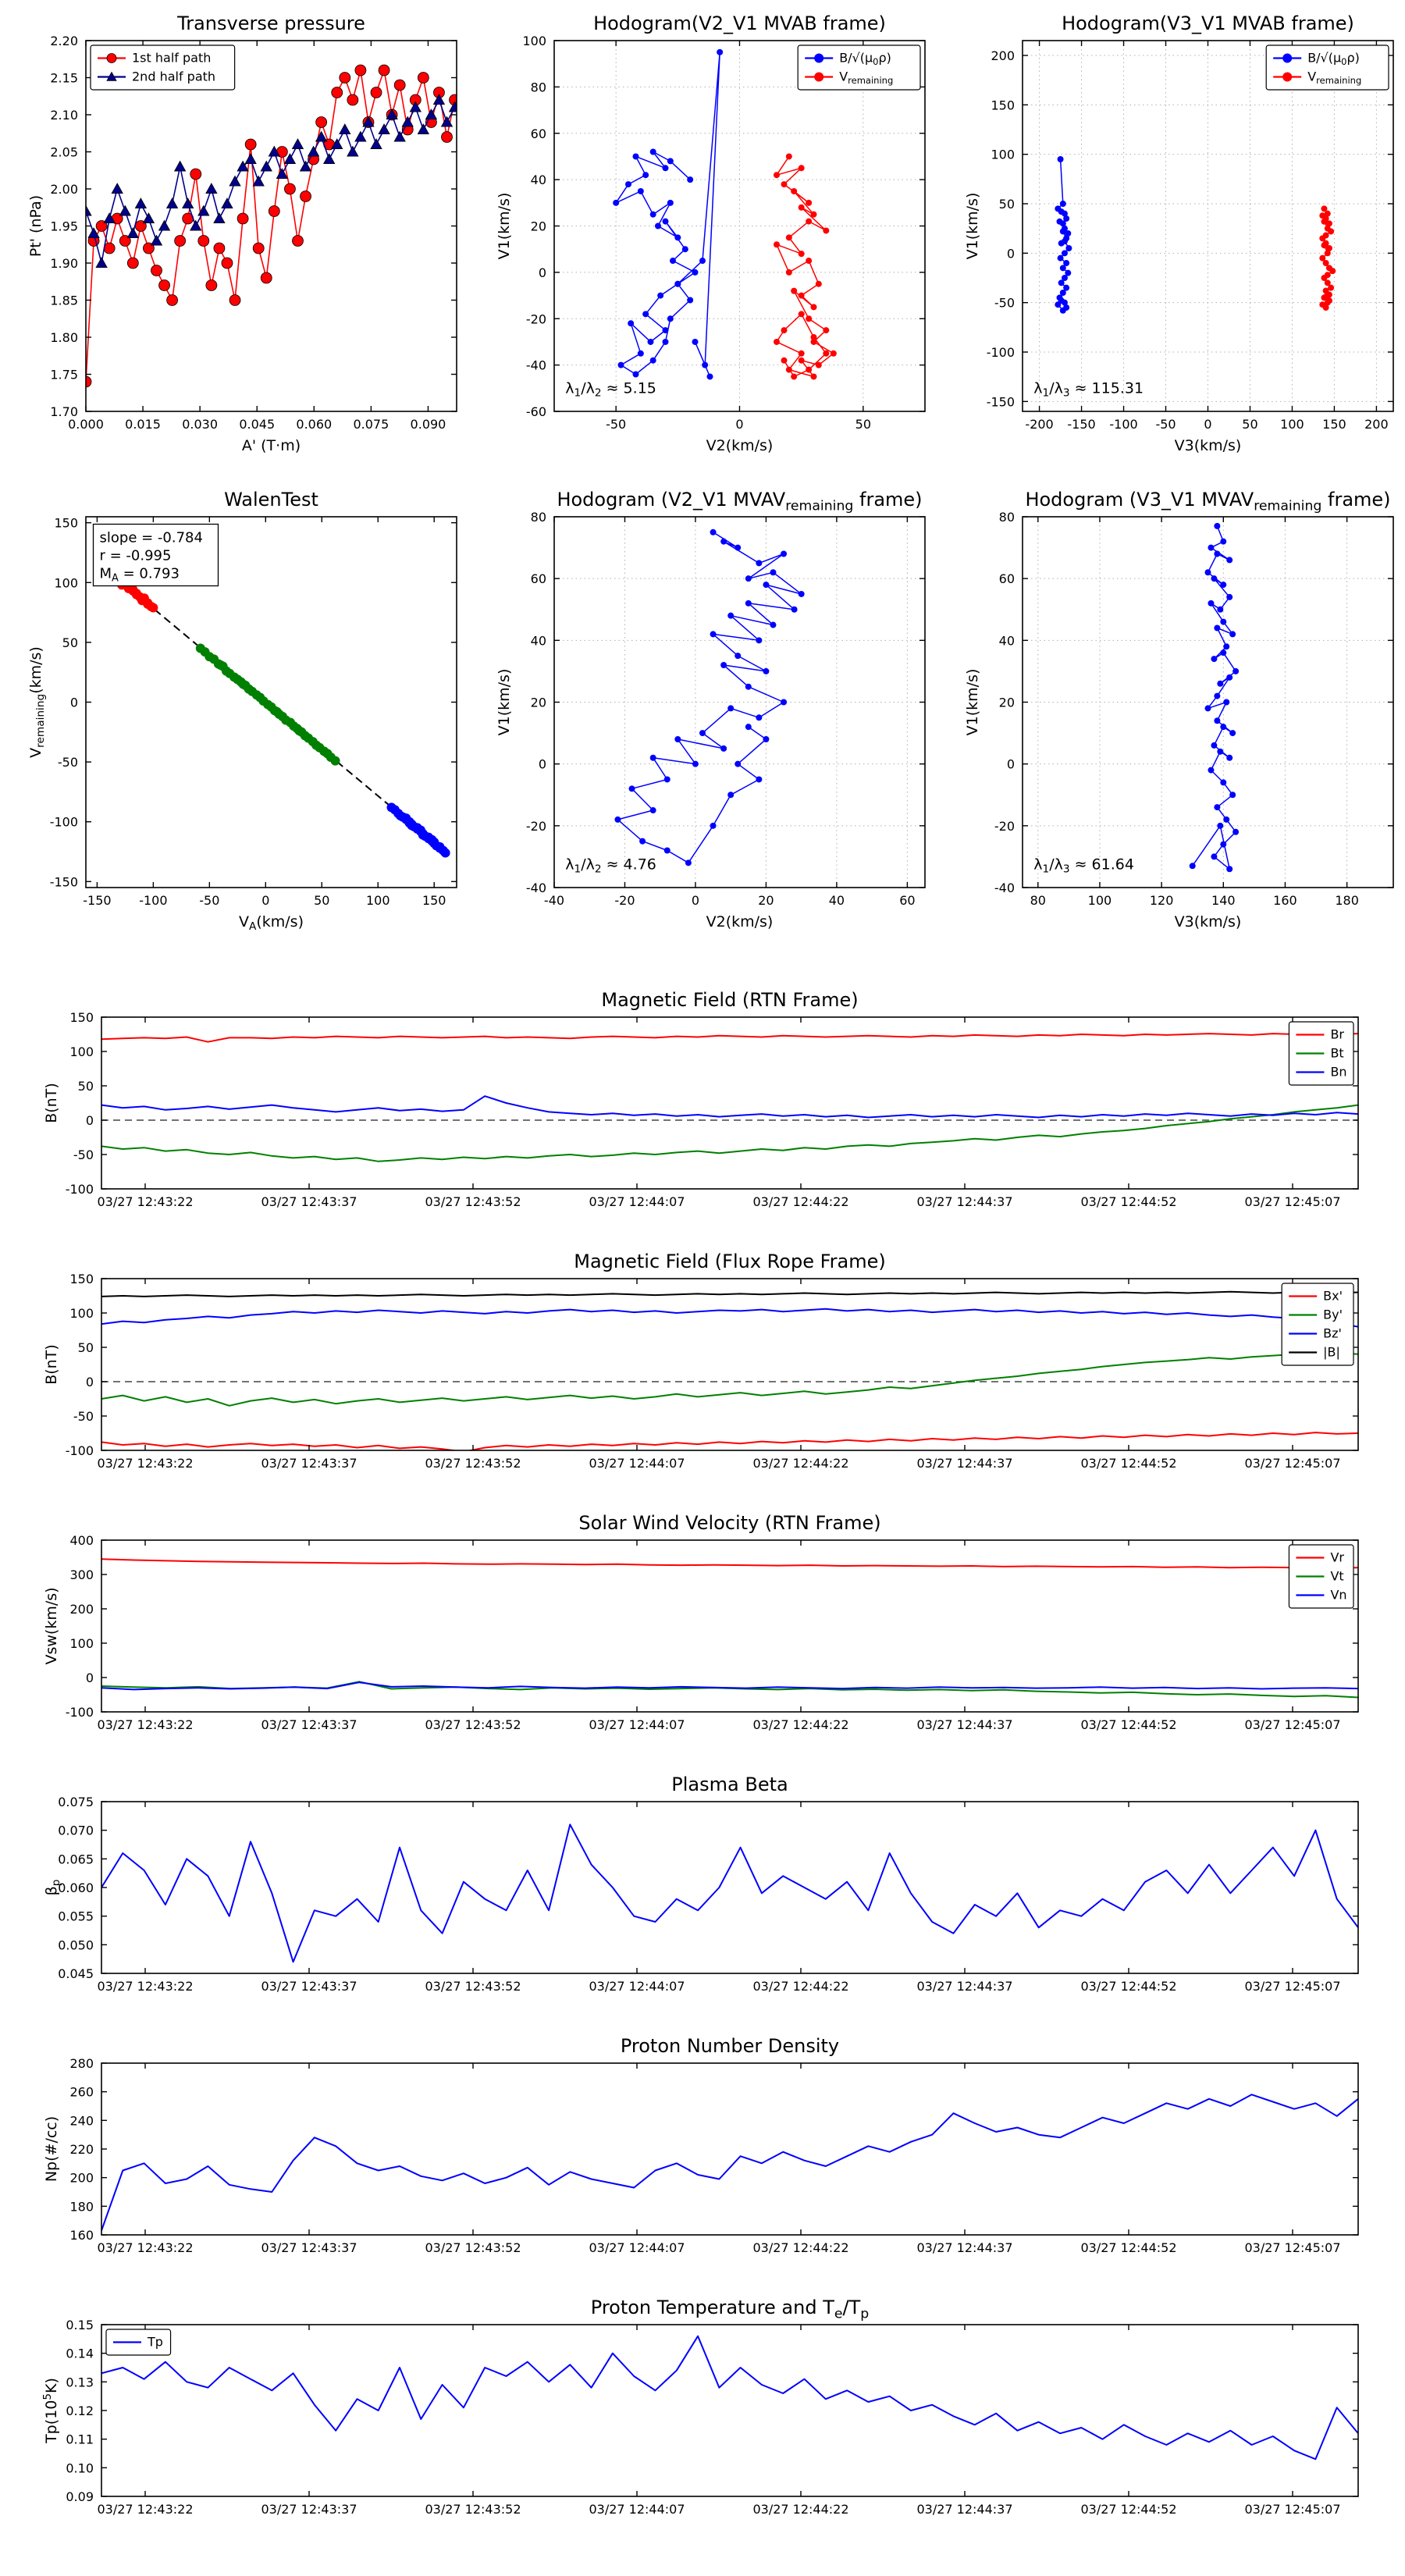 The width and height of the screenshot is (1405, 2576). I want to click on svg-text: Bt, so click(1337, 1053).